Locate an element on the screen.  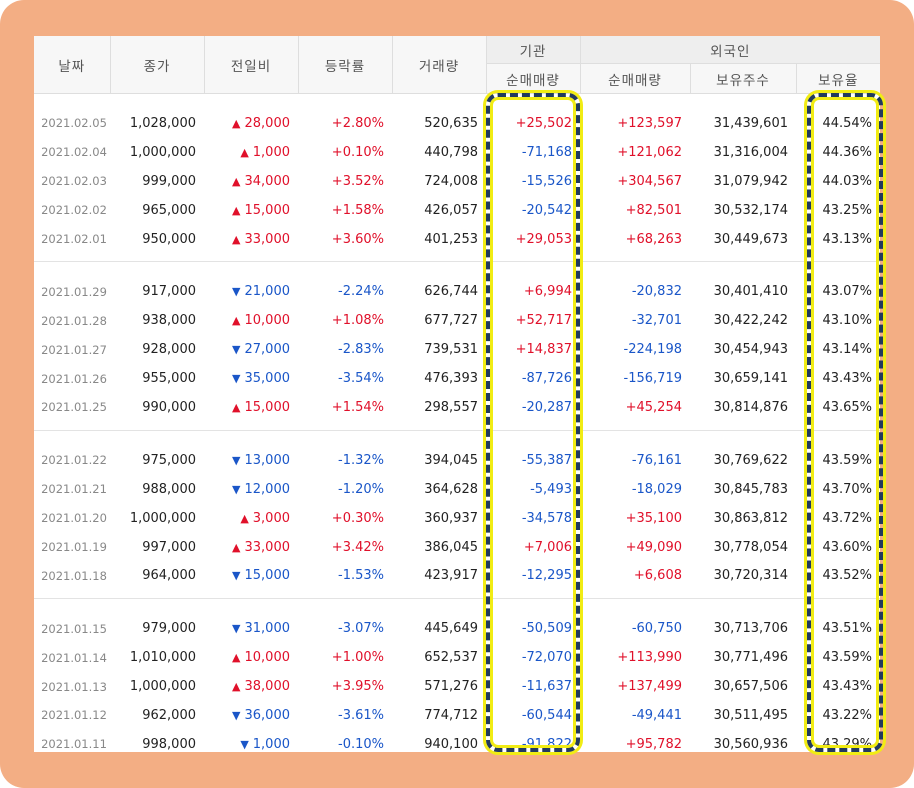
cell-volume: 386,045 is located at coordinates (451, 547).